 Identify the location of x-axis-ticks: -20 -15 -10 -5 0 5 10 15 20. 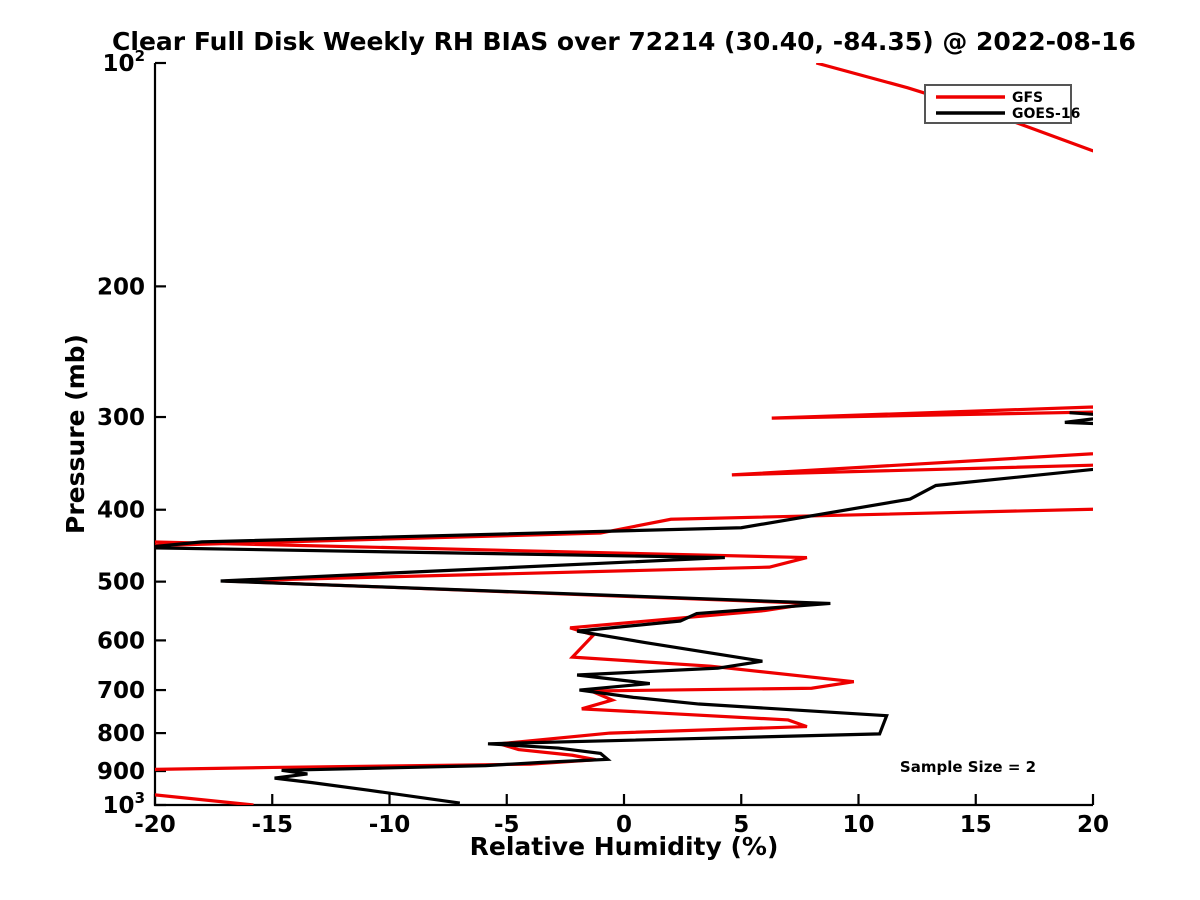
(621, 816).